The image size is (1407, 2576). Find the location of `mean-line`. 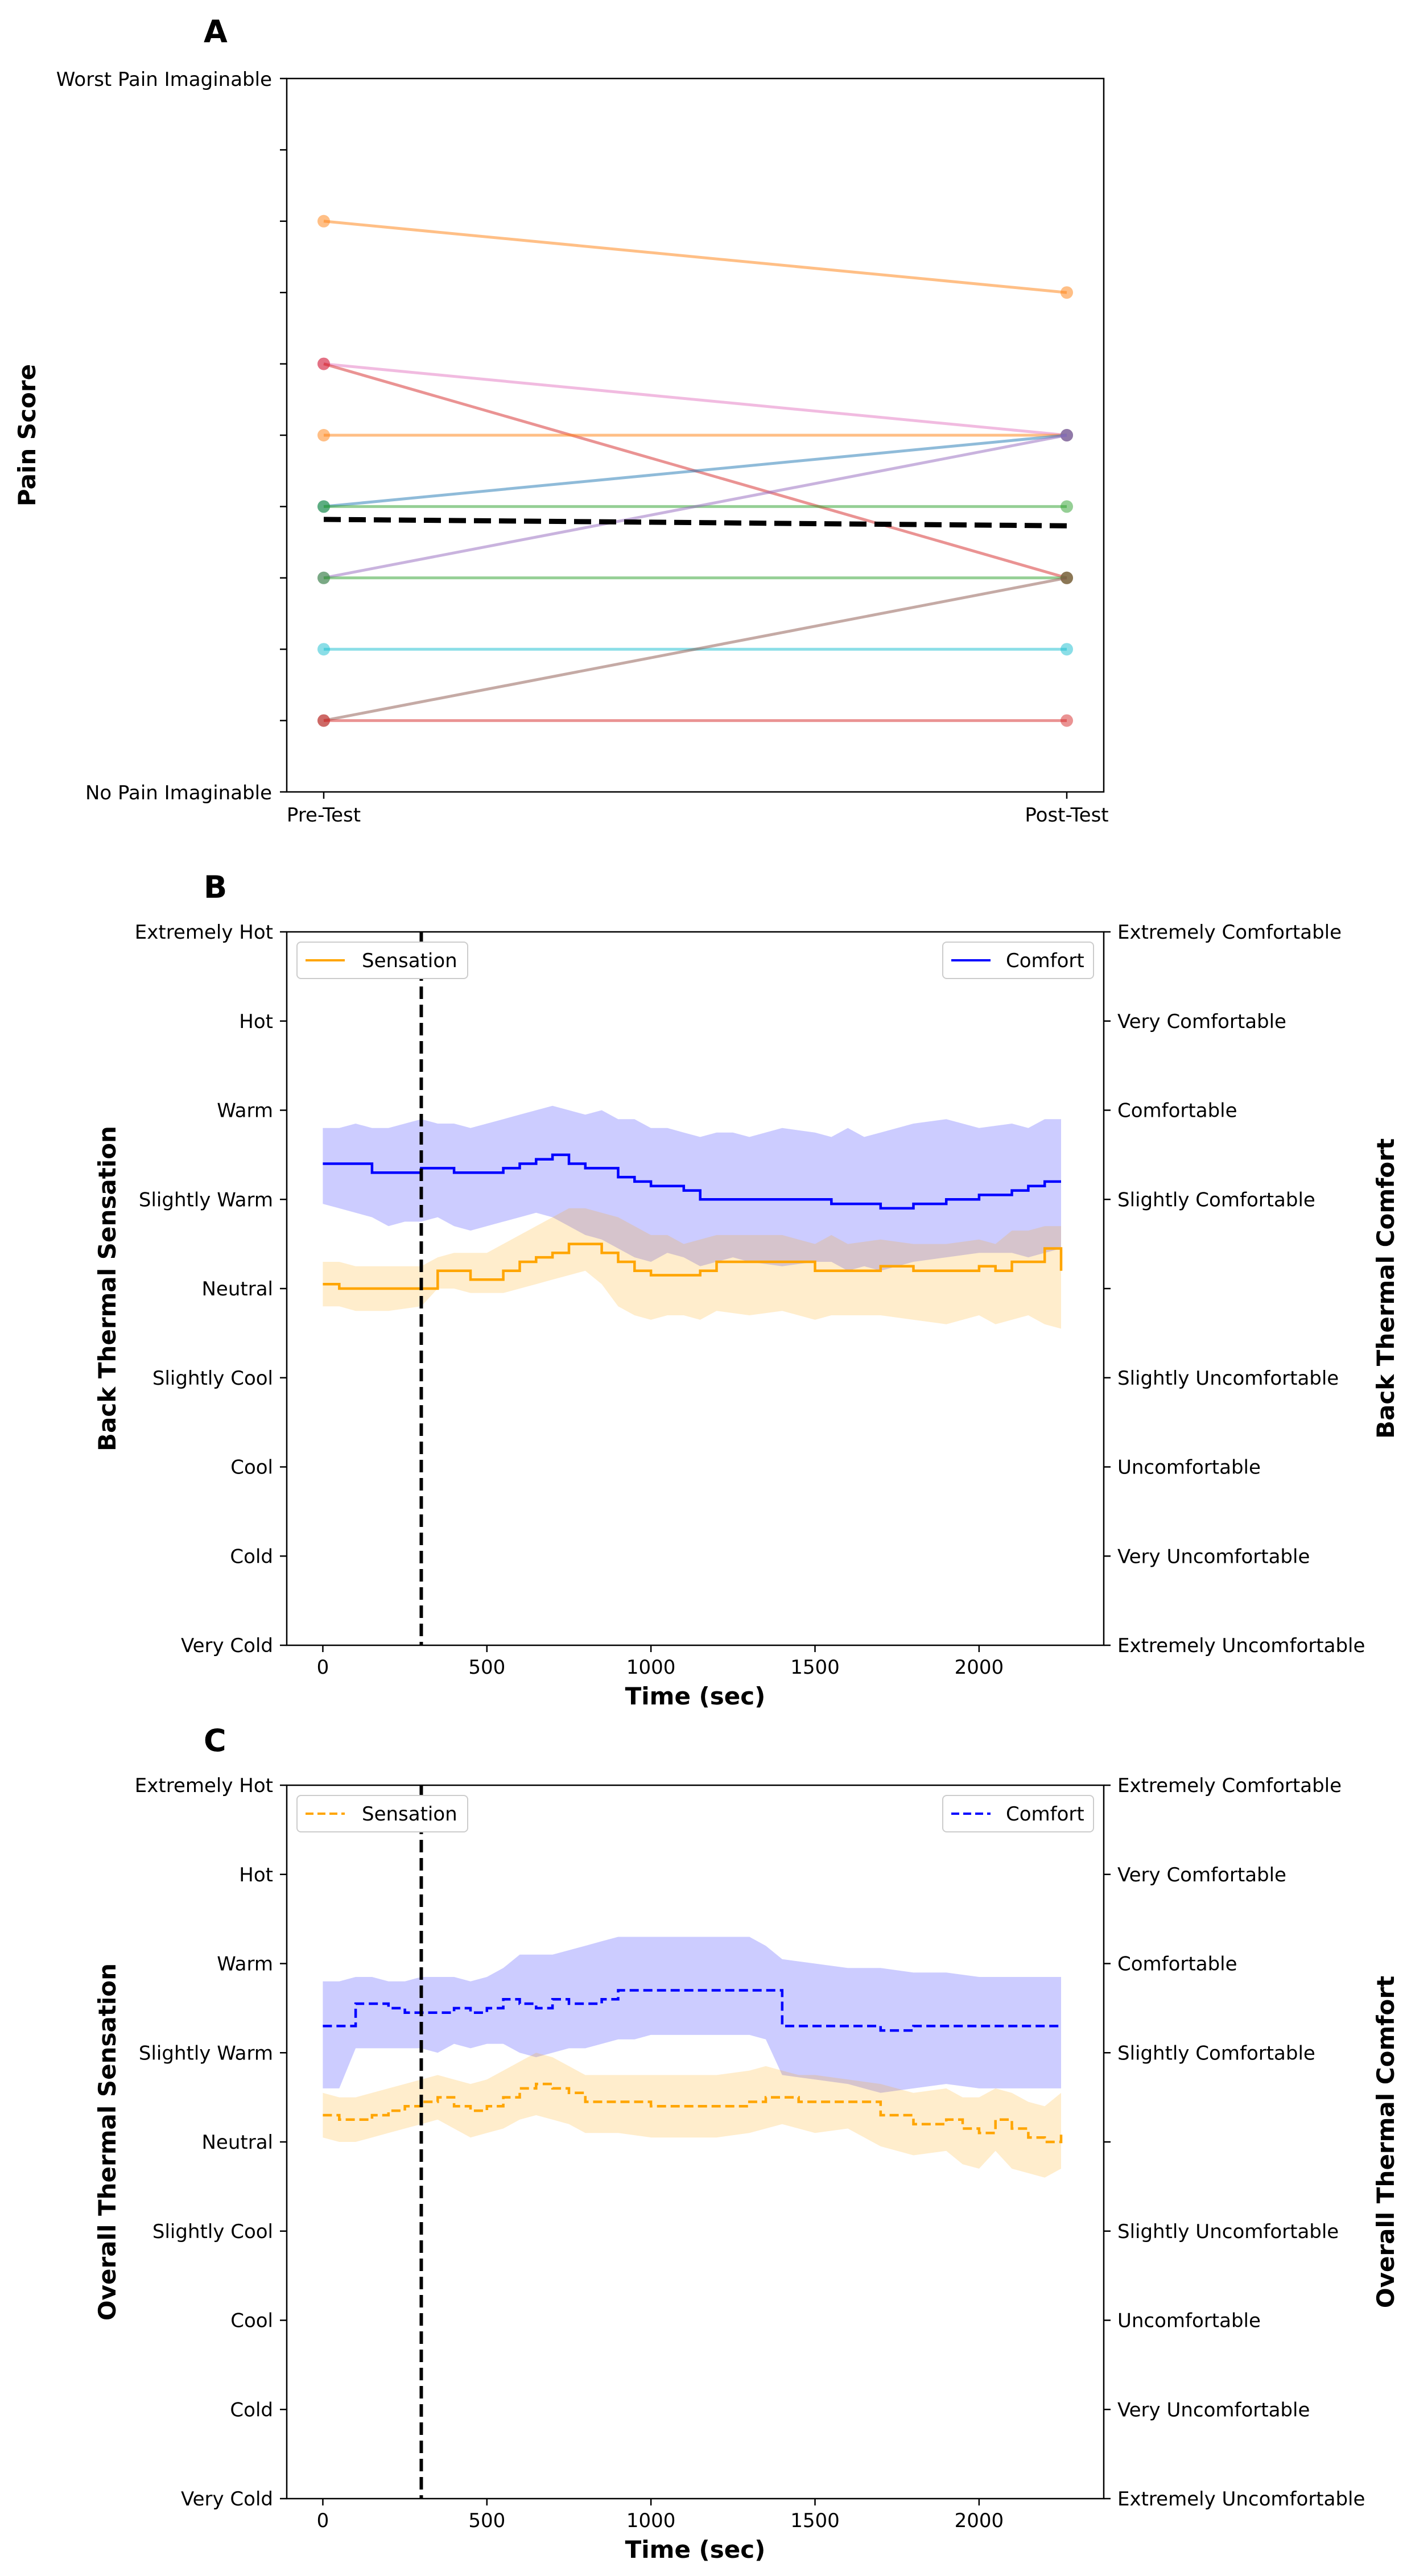

mean-line is located at coordinates (695, 523).